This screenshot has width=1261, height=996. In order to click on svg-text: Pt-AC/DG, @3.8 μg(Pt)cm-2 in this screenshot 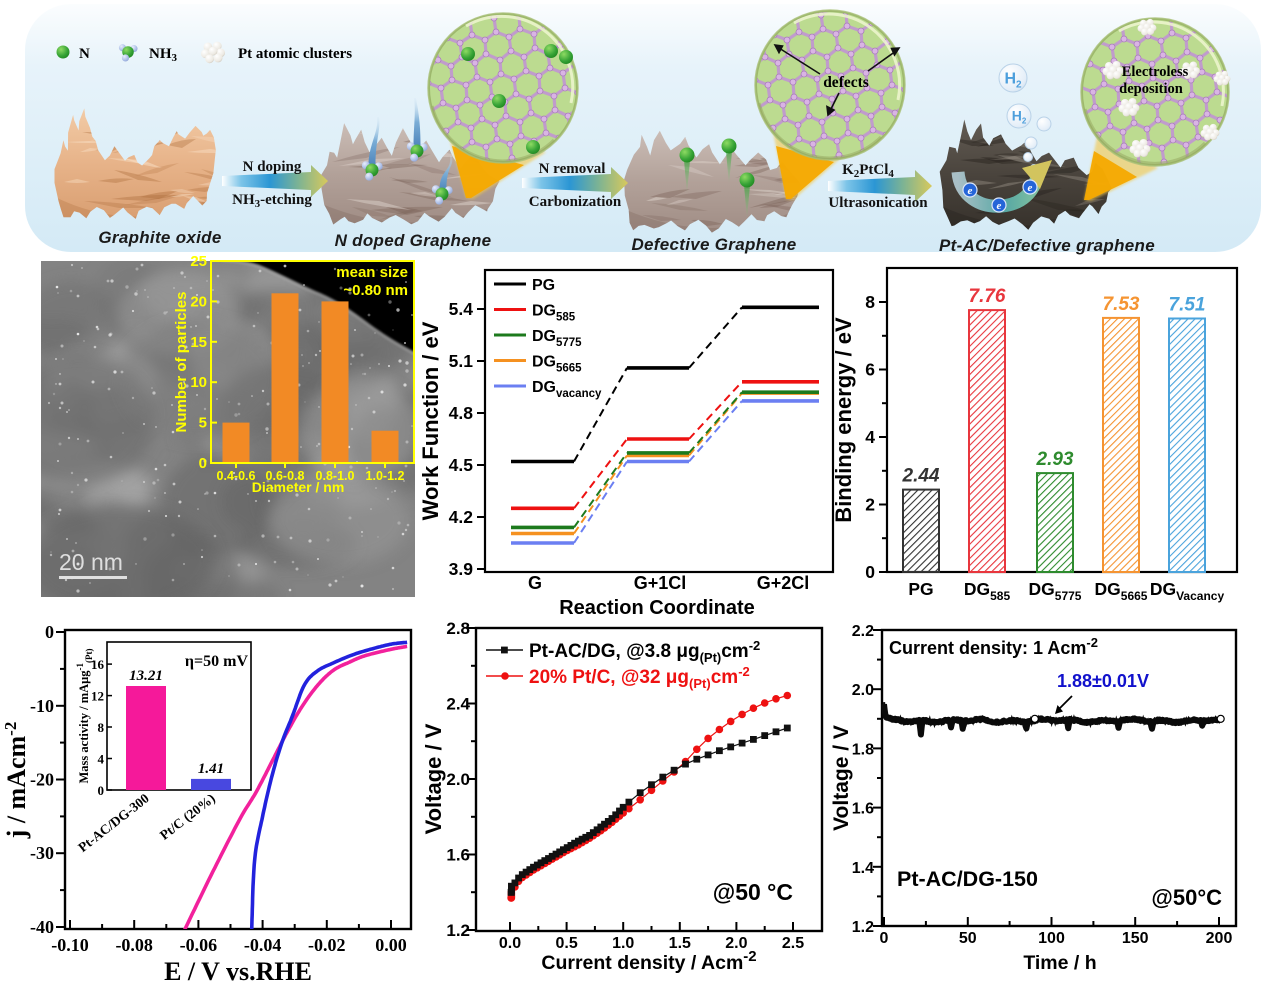, I will do `click(644, 651)`.